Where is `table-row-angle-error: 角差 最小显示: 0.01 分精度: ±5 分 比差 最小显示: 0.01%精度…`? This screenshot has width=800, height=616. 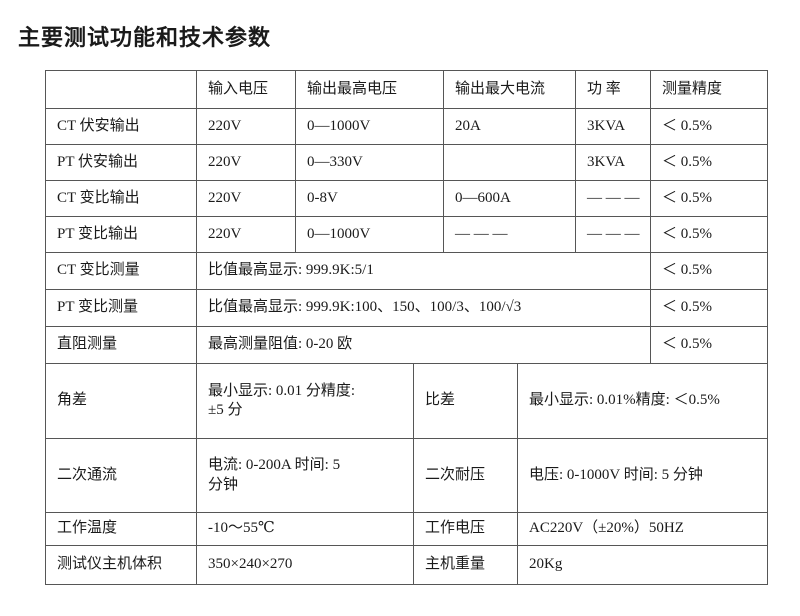 table-row-angle-error: 角差 最小显示: 0.01 分精度: ±5 分 比差 最小显示: 0.01%精度… is located at coordinates (407, 401).